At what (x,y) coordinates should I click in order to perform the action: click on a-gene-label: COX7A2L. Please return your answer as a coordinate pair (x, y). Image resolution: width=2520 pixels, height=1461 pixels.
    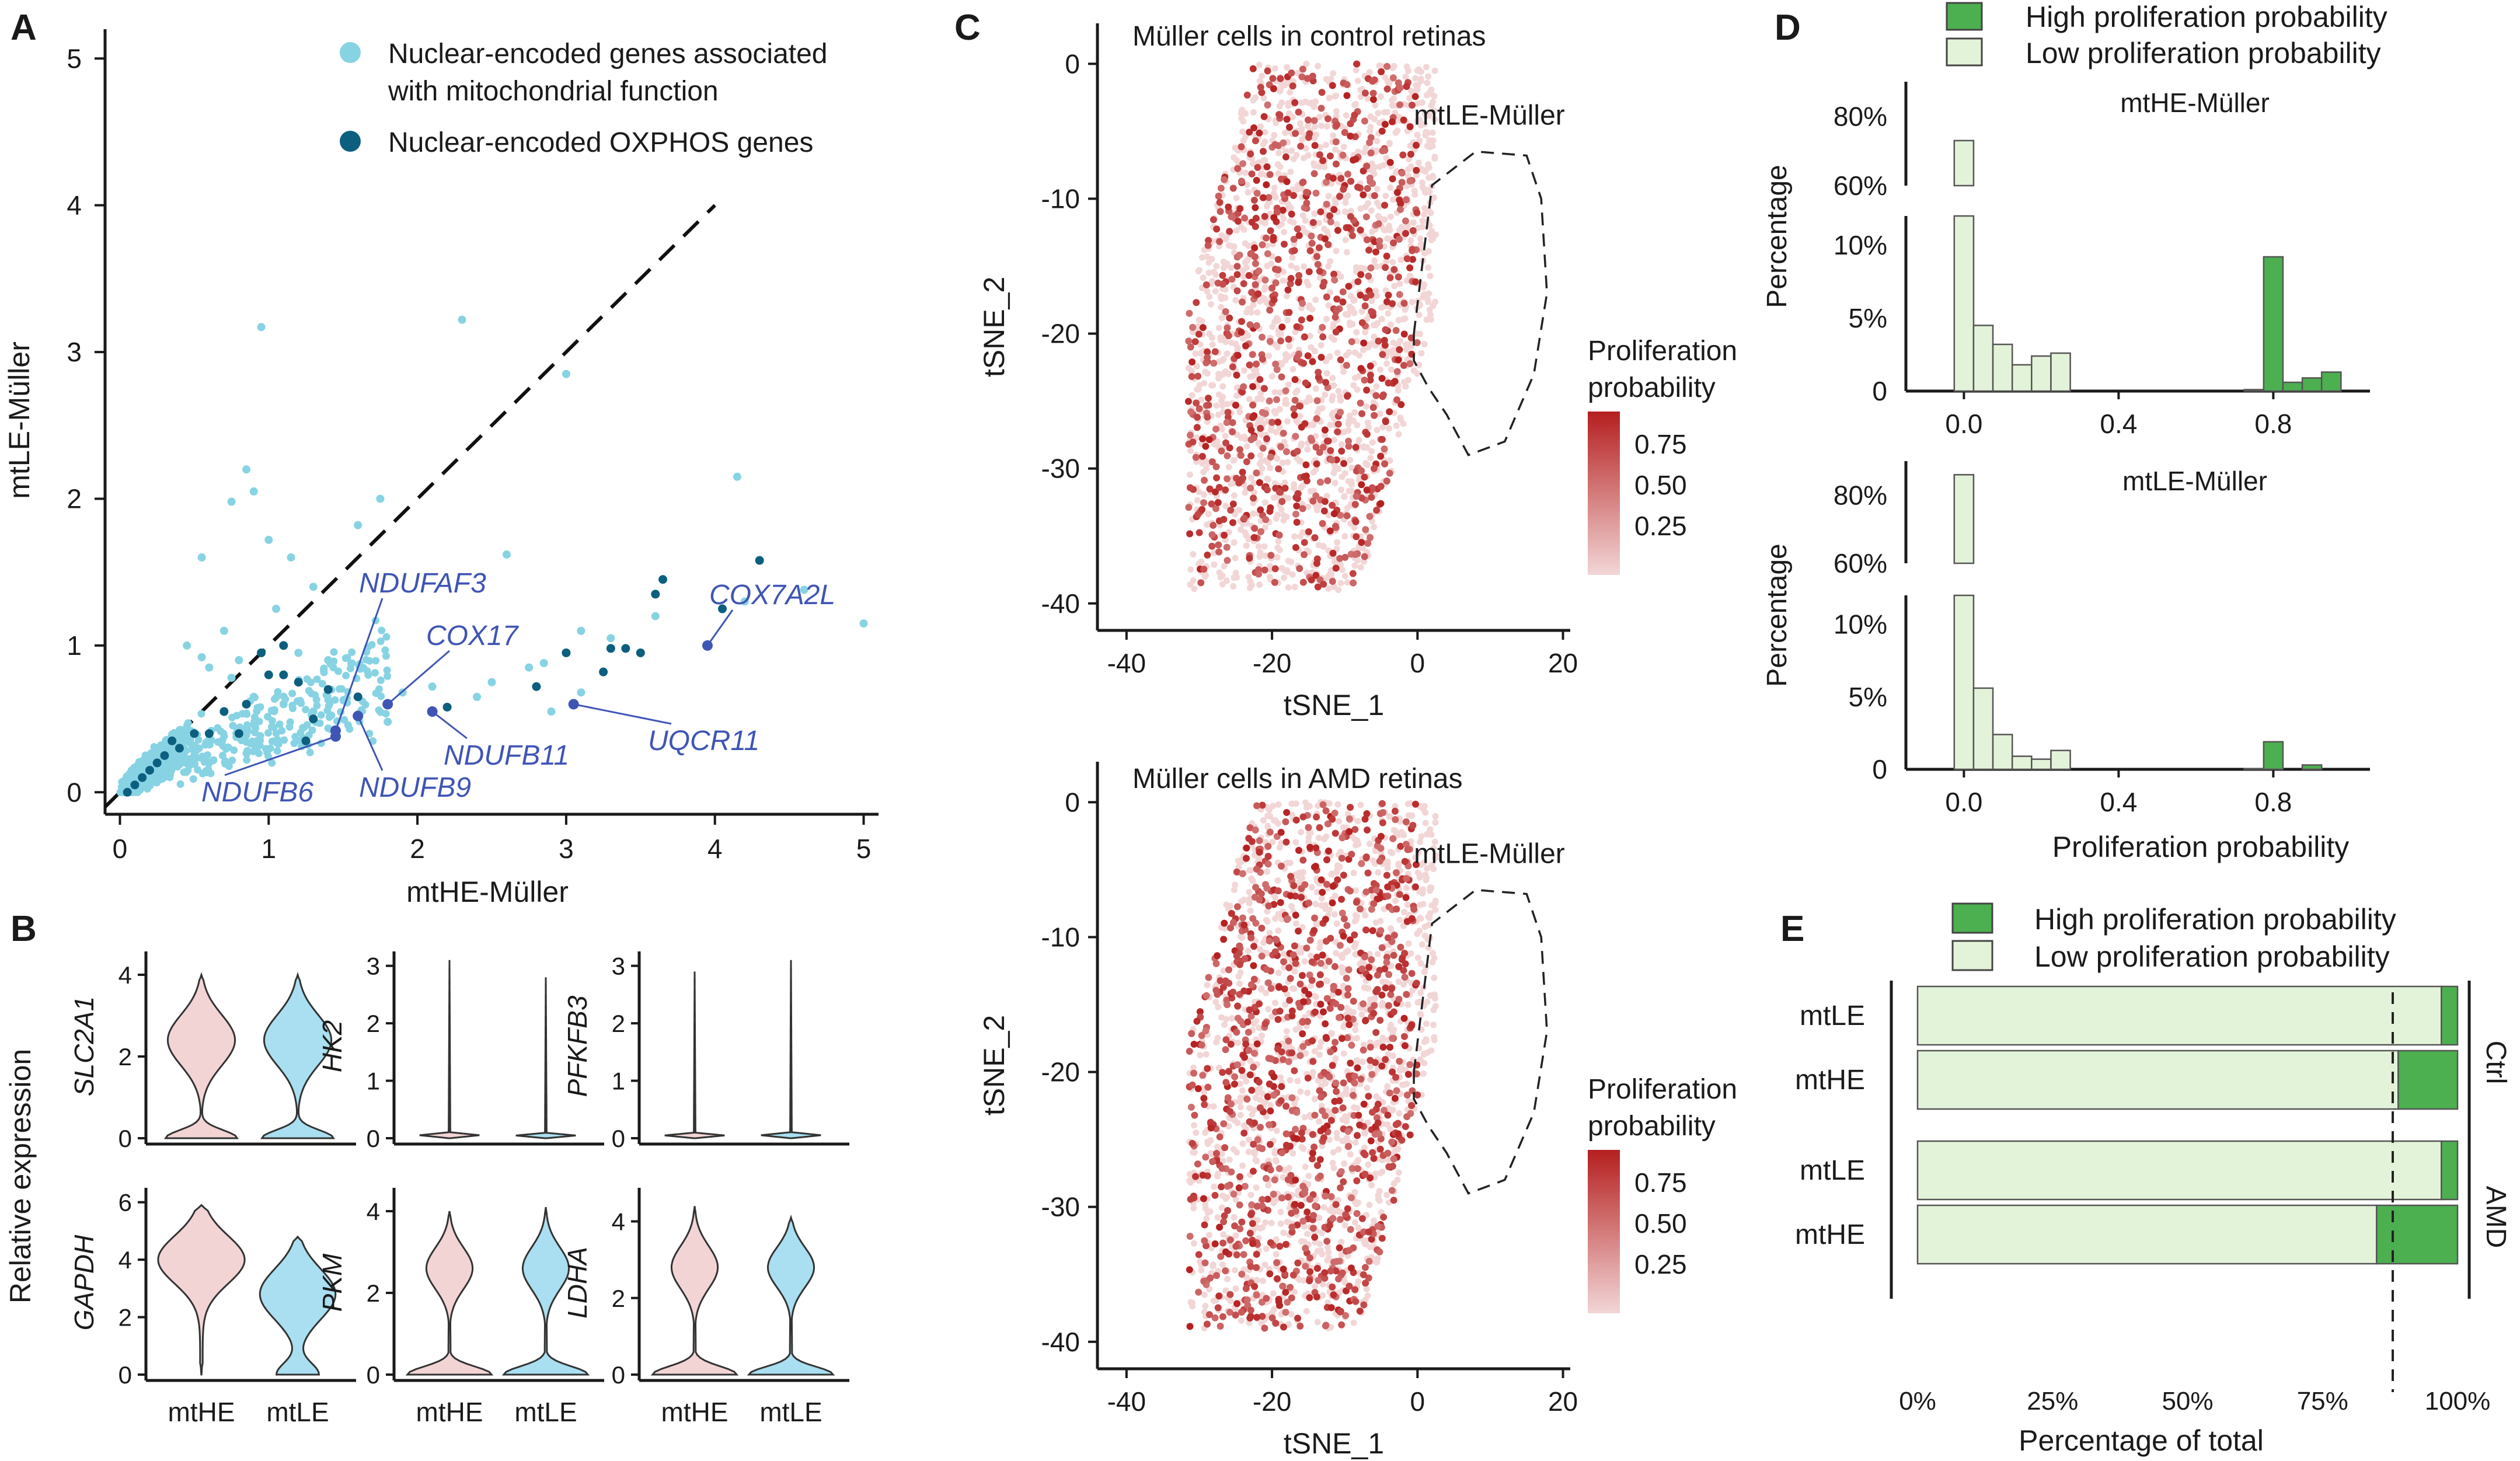
    Looking at the image, I should click on (772, 595).